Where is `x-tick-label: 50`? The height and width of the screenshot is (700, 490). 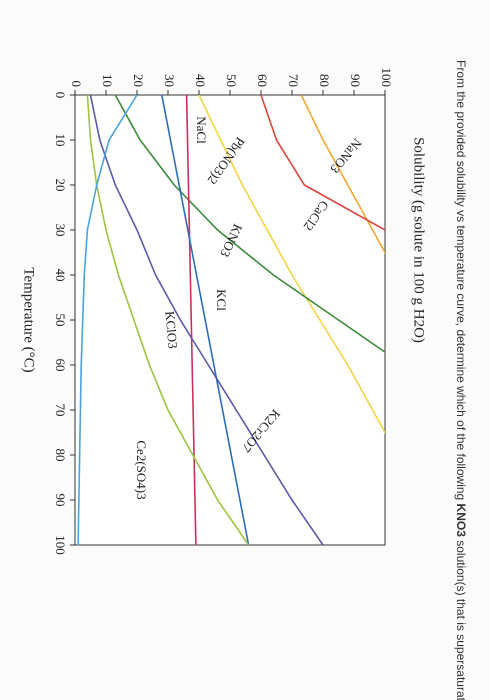
x-tick-label: 50 is located at coordinates (60, 320).